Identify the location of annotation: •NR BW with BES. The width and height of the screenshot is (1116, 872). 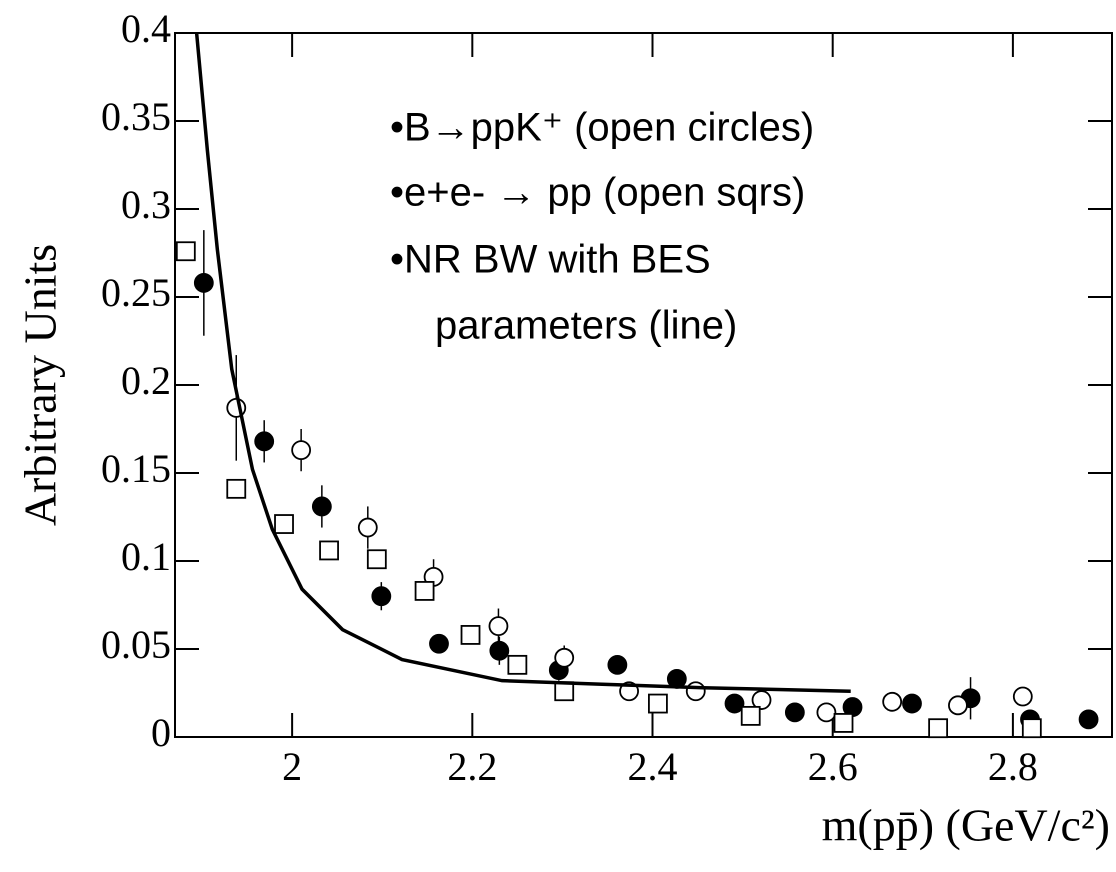
(550, 260).